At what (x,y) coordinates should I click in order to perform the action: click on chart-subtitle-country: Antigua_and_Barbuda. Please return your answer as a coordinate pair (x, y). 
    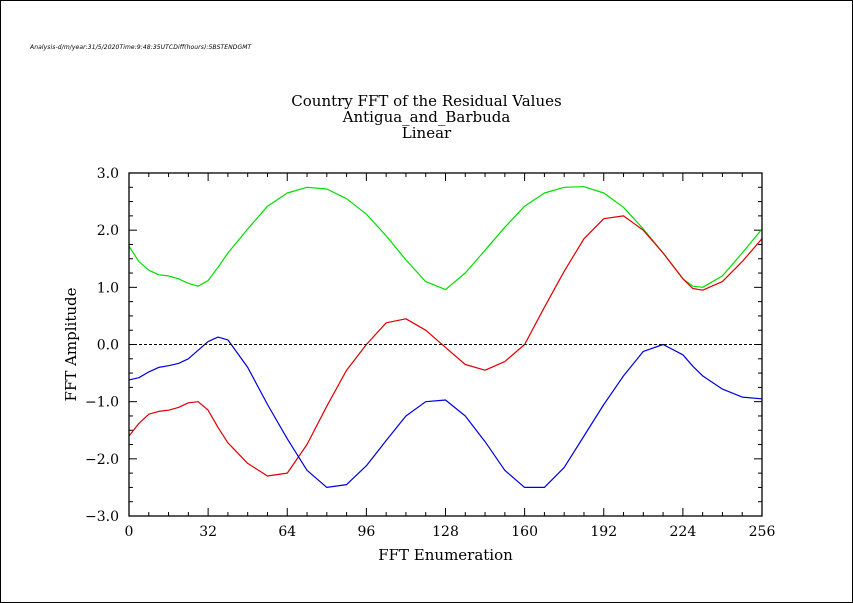
    Looking at the image, I should click on (426, 117).